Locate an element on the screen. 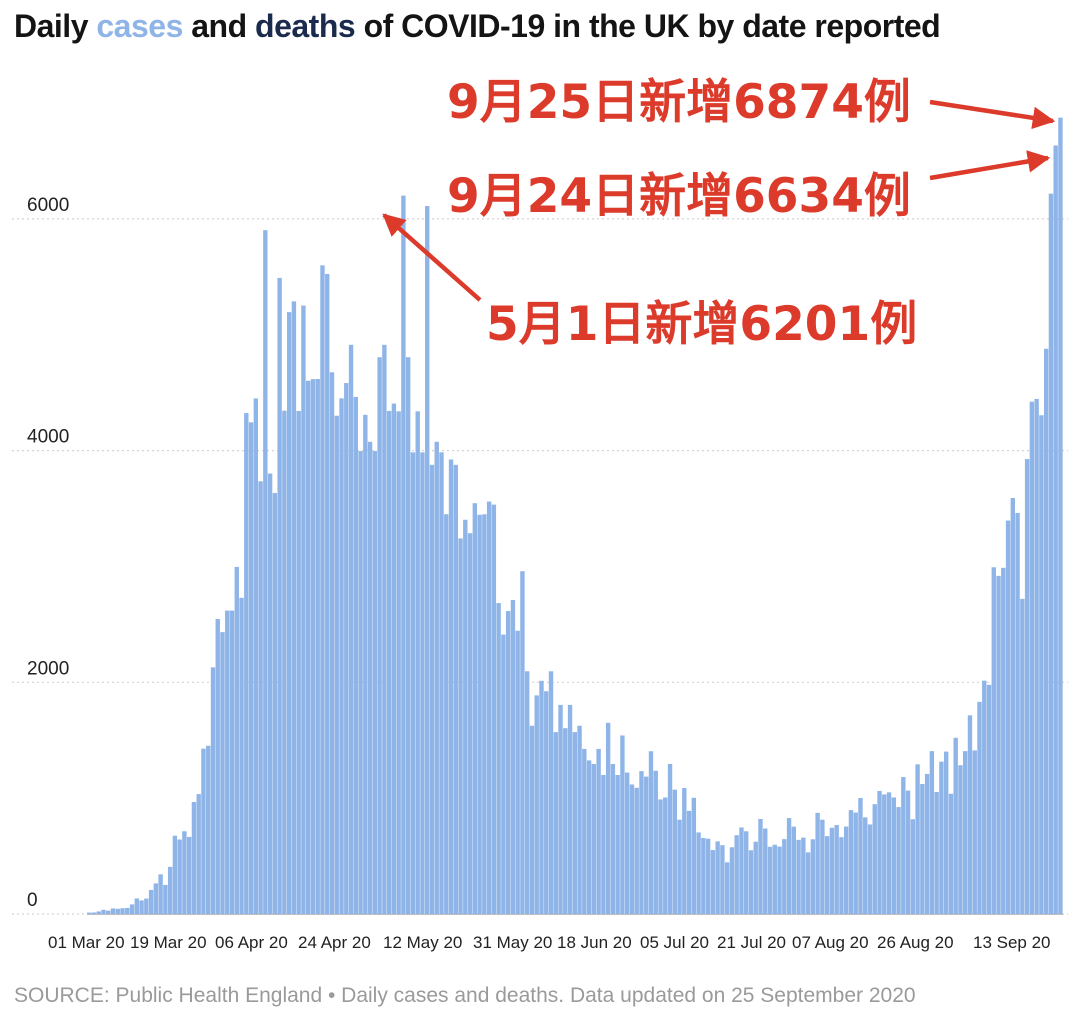 This screenshot has height=1022, width=1080. x-tick-label: 01 Mar 20 is located at coordinates (86, 942).